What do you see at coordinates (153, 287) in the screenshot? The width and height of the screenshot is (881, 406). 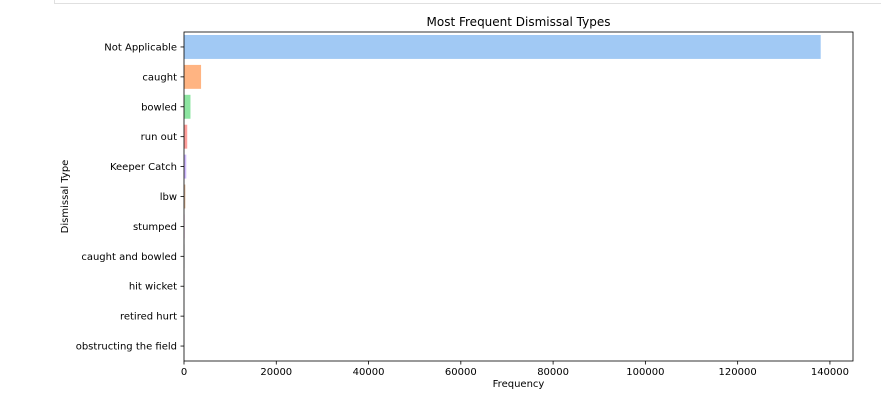 I see `y-tick-label: hit wicket` at bounding box center [153, 287].